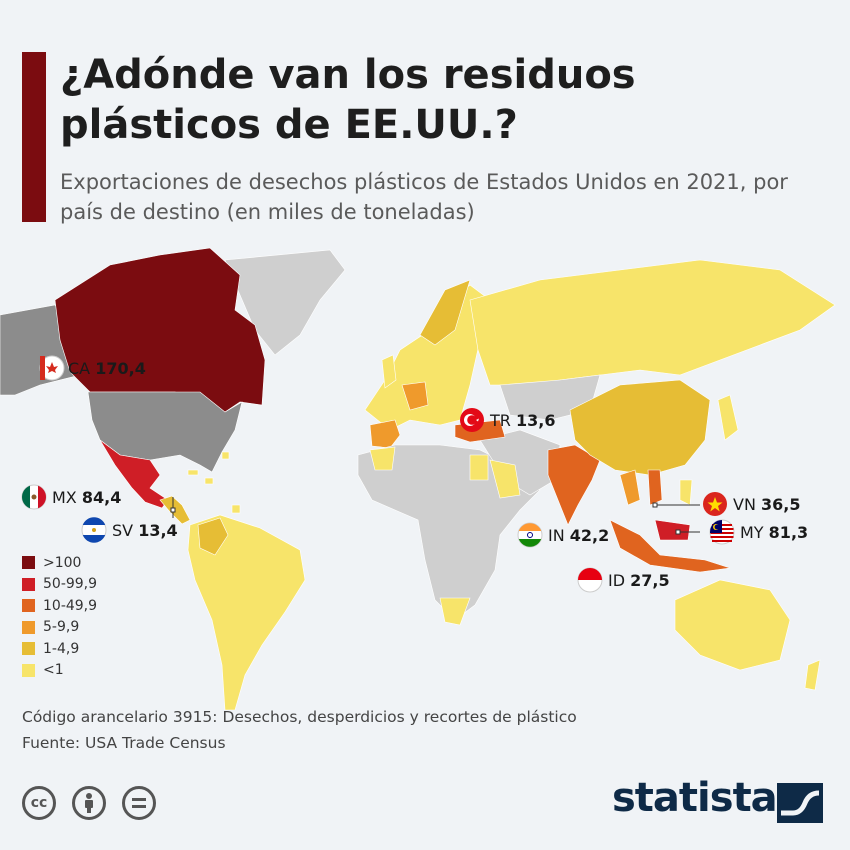 The image size is (850, 850). What do you see at coordinates (767, 504) in the screenshot?
I see `svg-text: VN 36,5` at bounding box center [767, 504].